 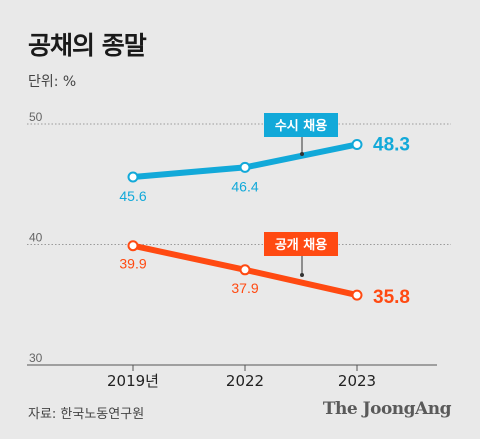 What do you see at coordinates (86, 414) in the screenshot?
I see `source-label: 자료: 한국노동연구원` at bounding box center [86, 414].